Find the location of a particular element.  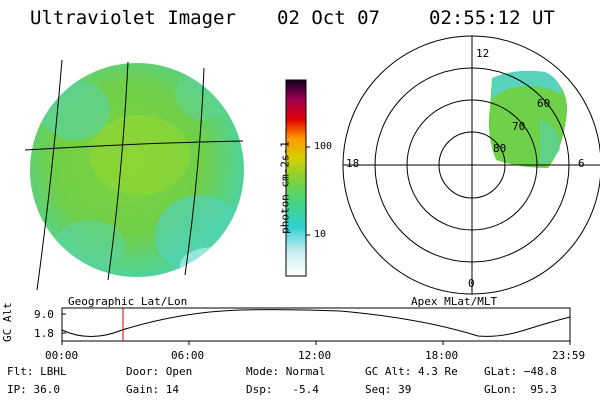

status-flt: Flt: LBHL is located at coordinates (37, 371).